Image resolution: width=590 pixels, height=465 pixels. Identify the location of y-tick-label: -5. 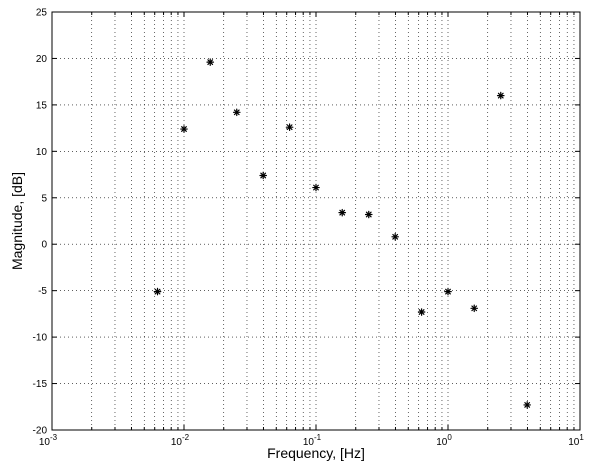
(42, 291).